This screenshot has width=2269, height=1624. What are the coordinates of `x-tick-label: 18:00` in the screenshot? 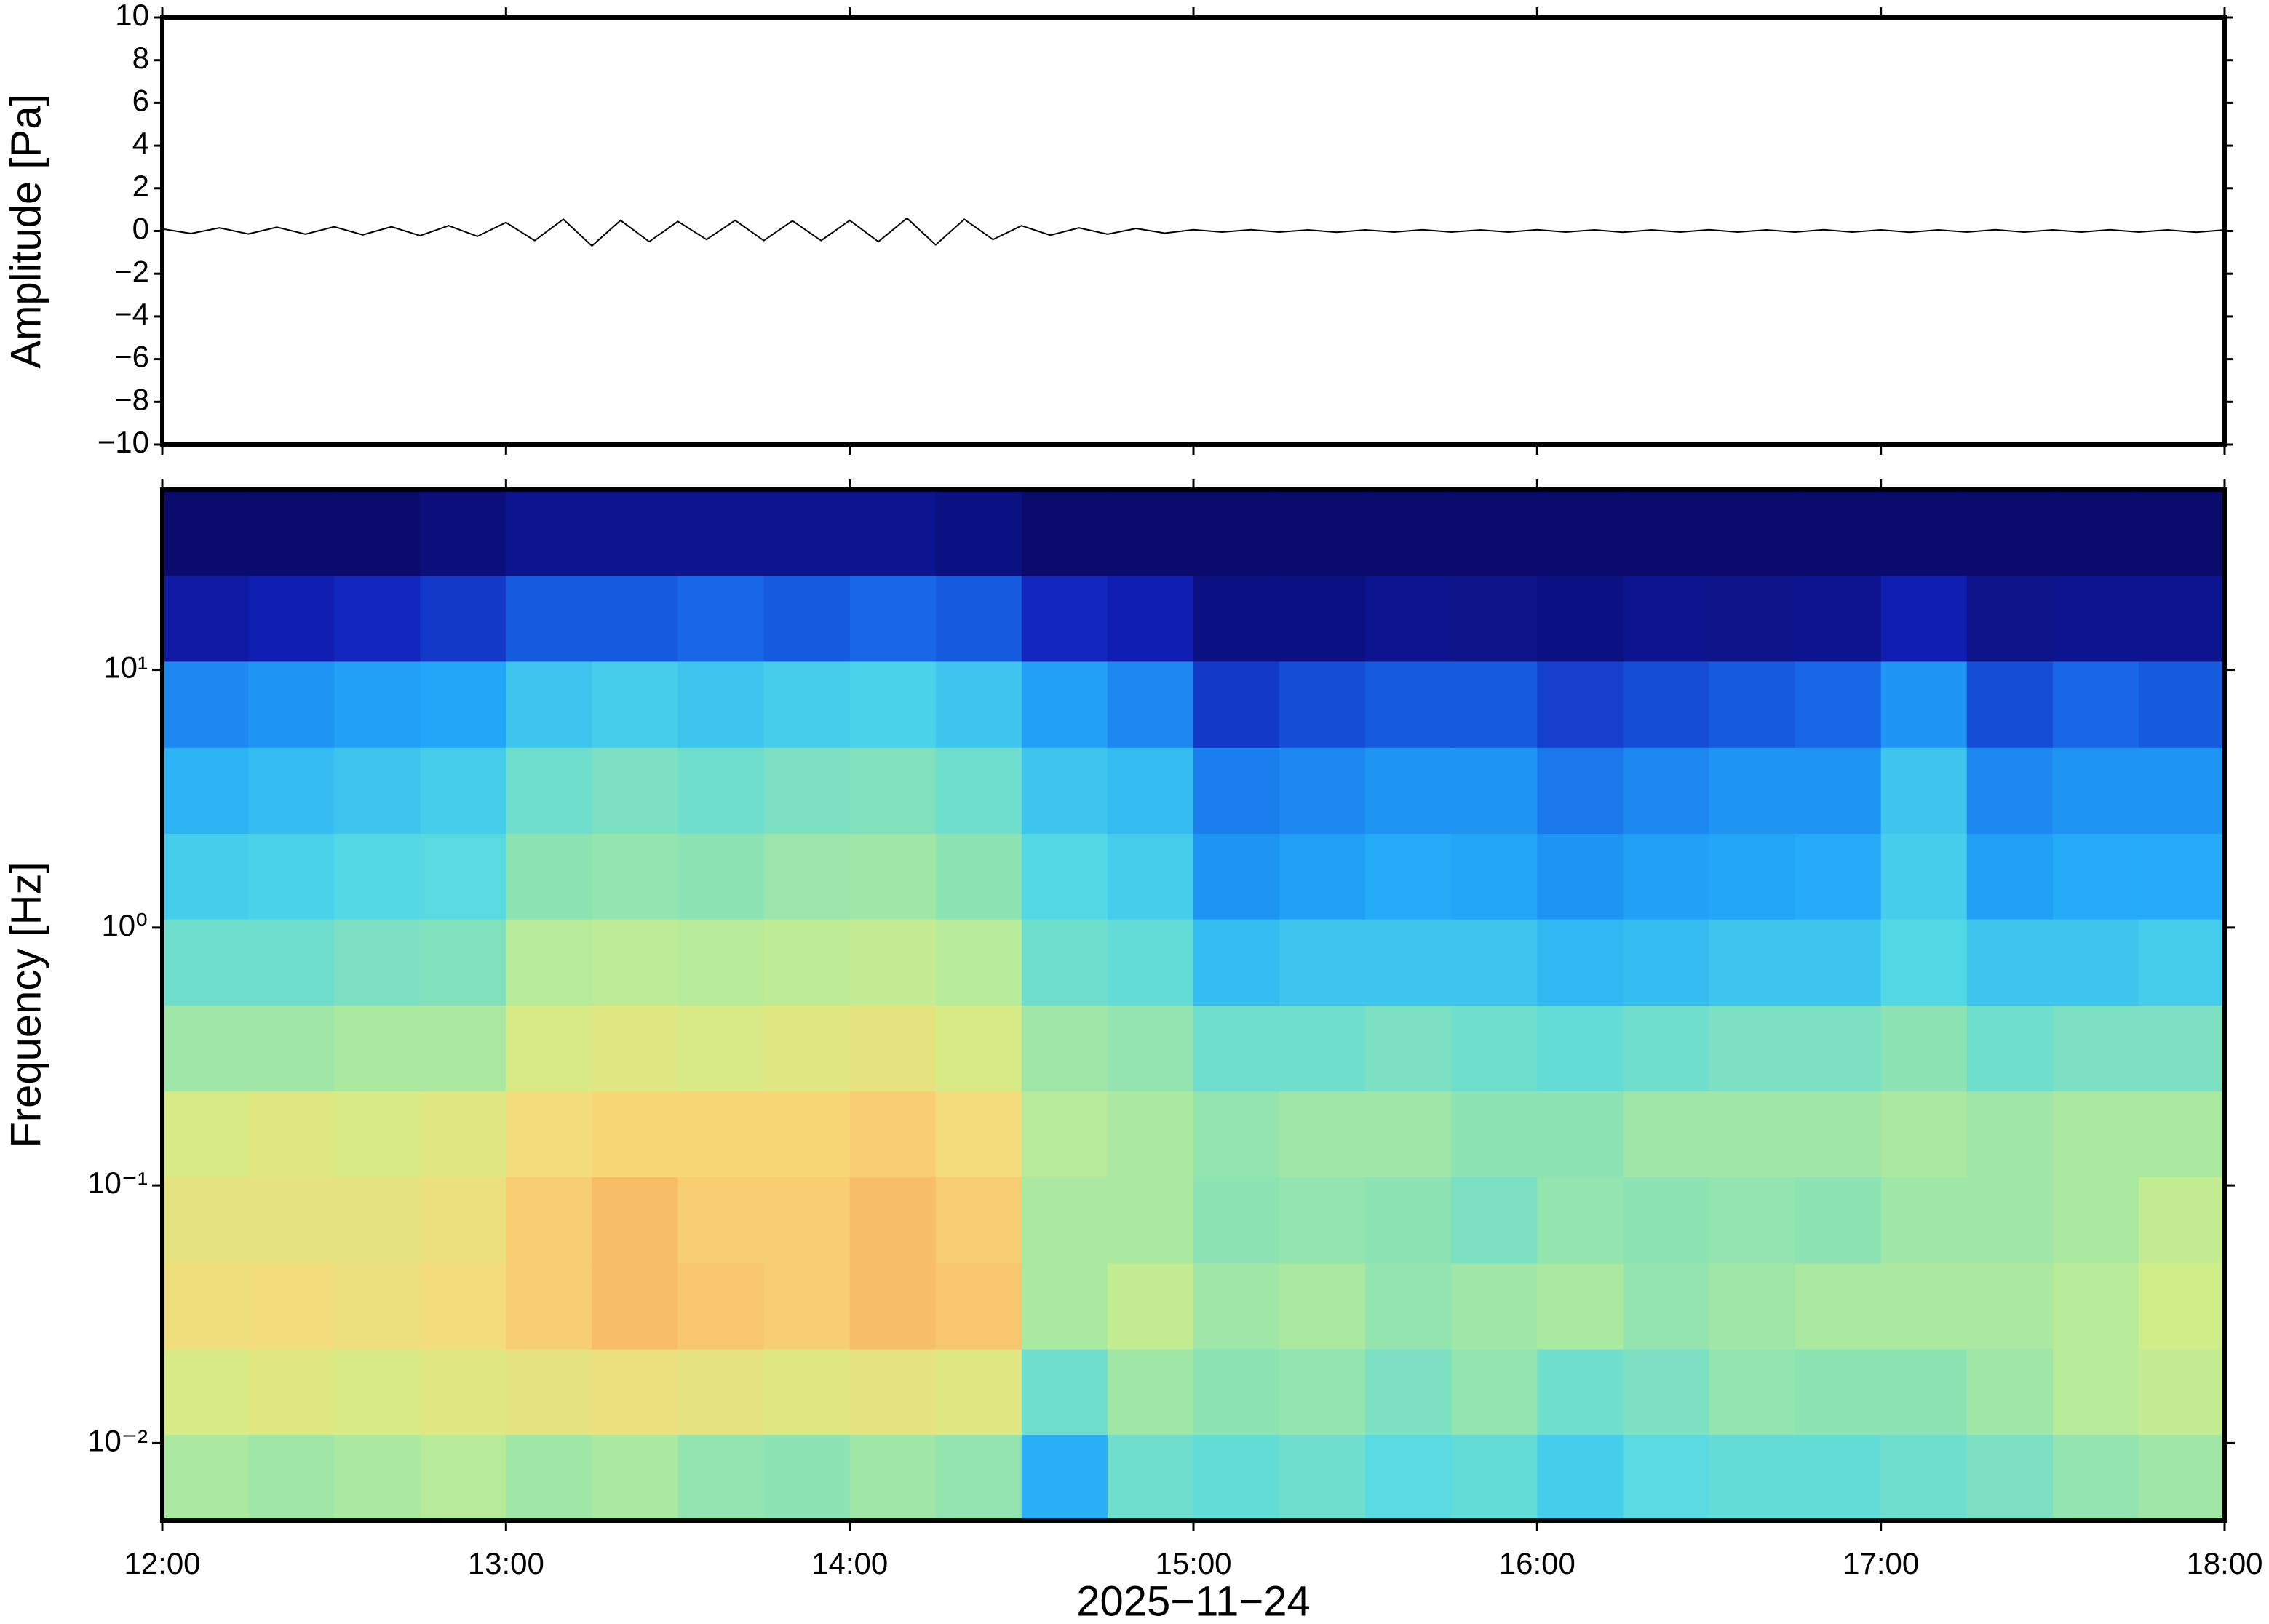 It's located at (2224, 1563).